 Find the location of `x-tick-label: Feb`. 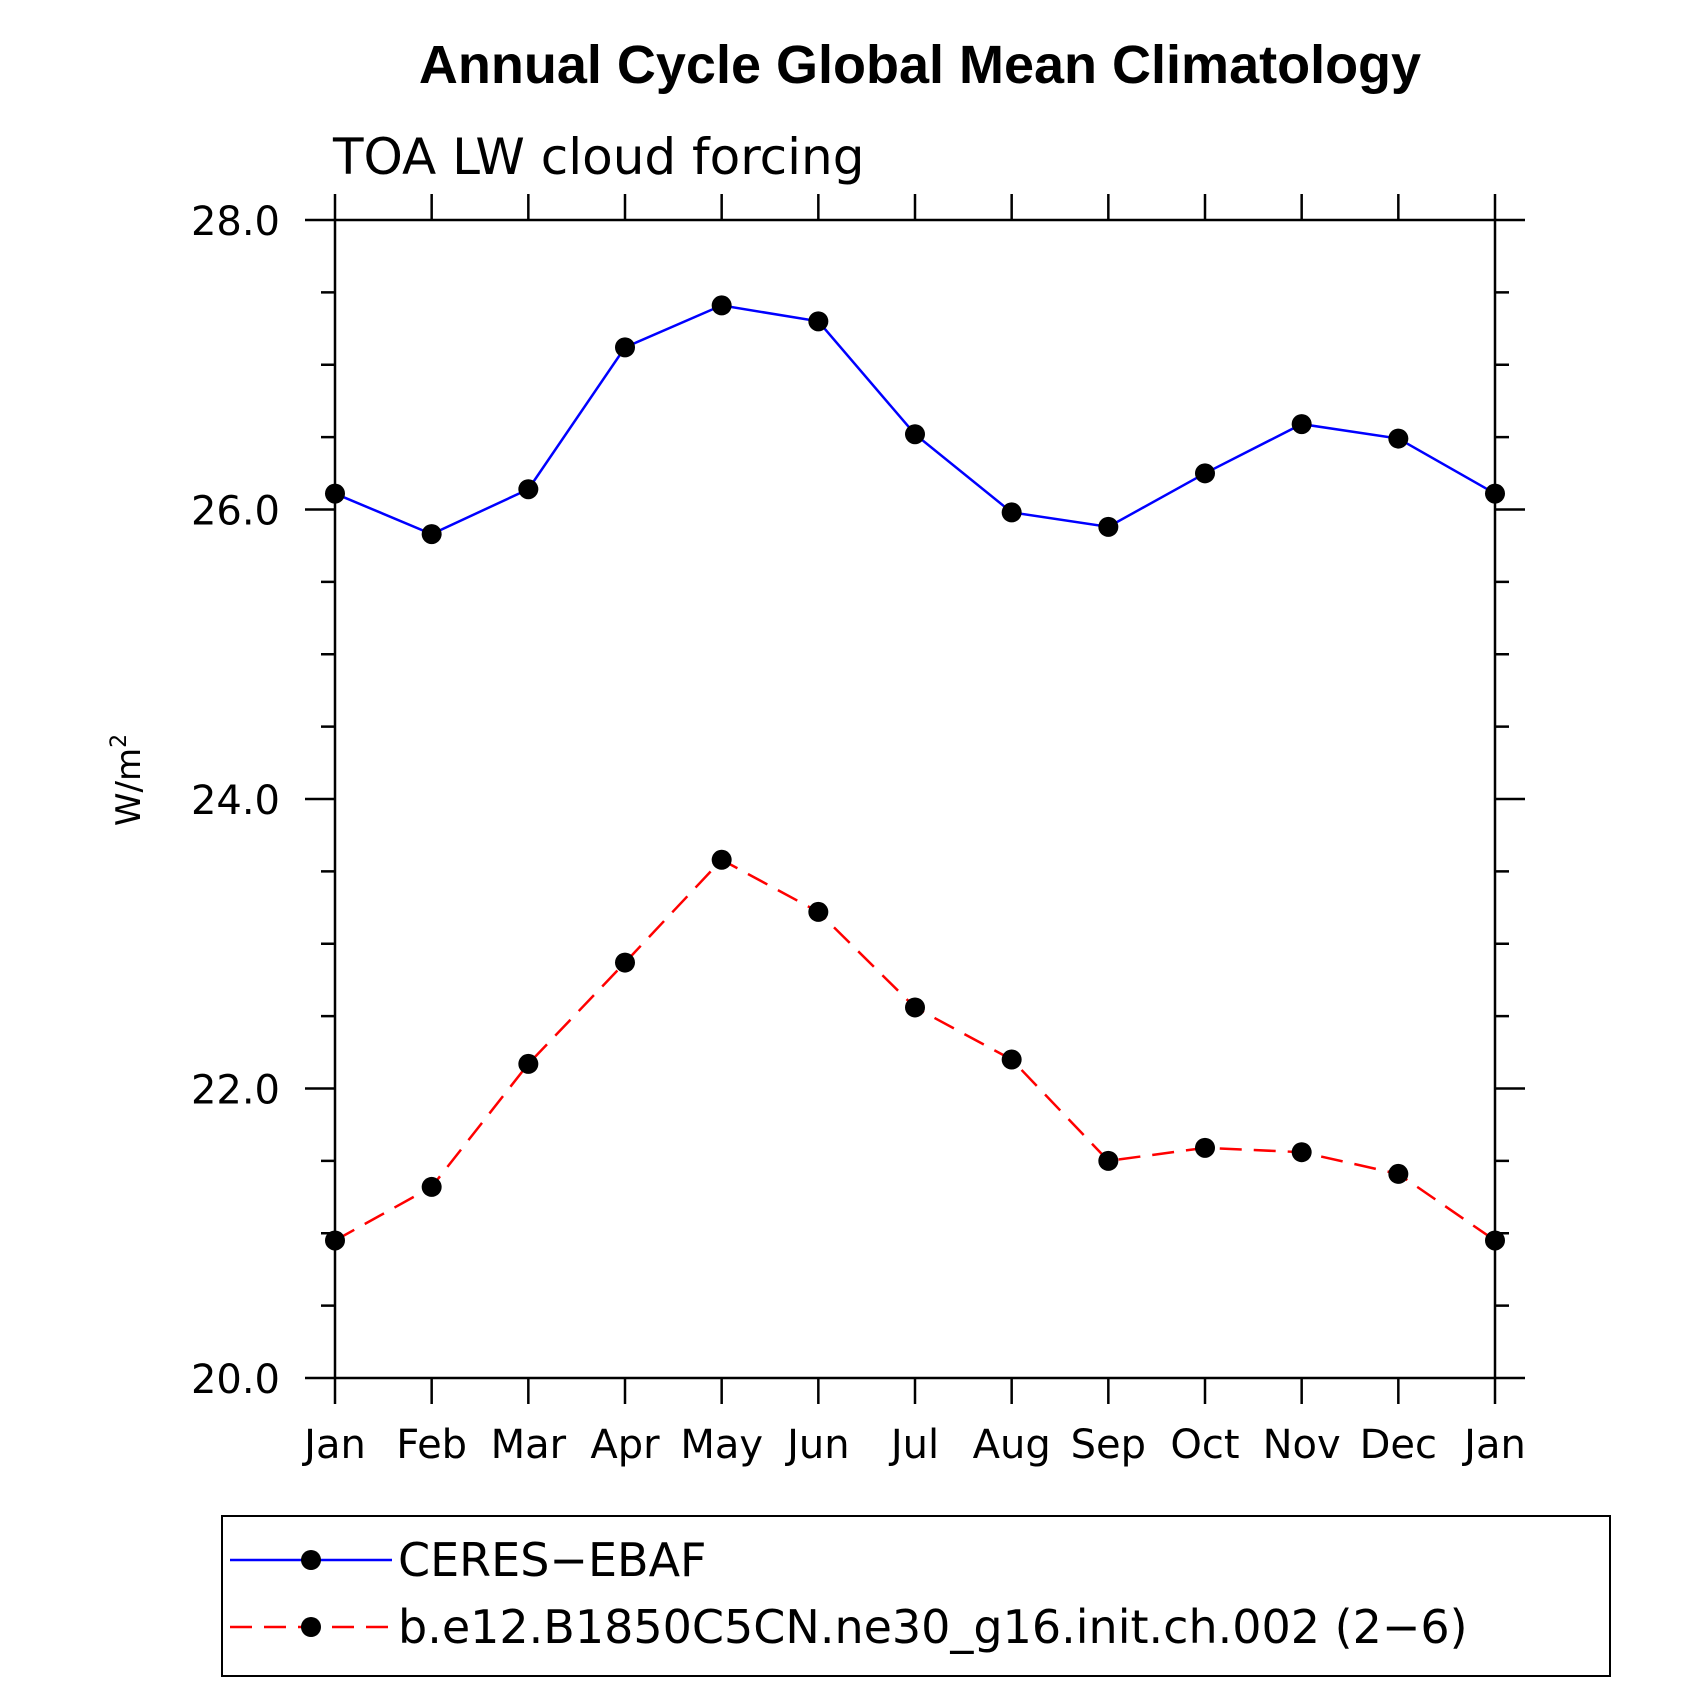

x-tick-label: Feb is located at coordinates (431, 1445).